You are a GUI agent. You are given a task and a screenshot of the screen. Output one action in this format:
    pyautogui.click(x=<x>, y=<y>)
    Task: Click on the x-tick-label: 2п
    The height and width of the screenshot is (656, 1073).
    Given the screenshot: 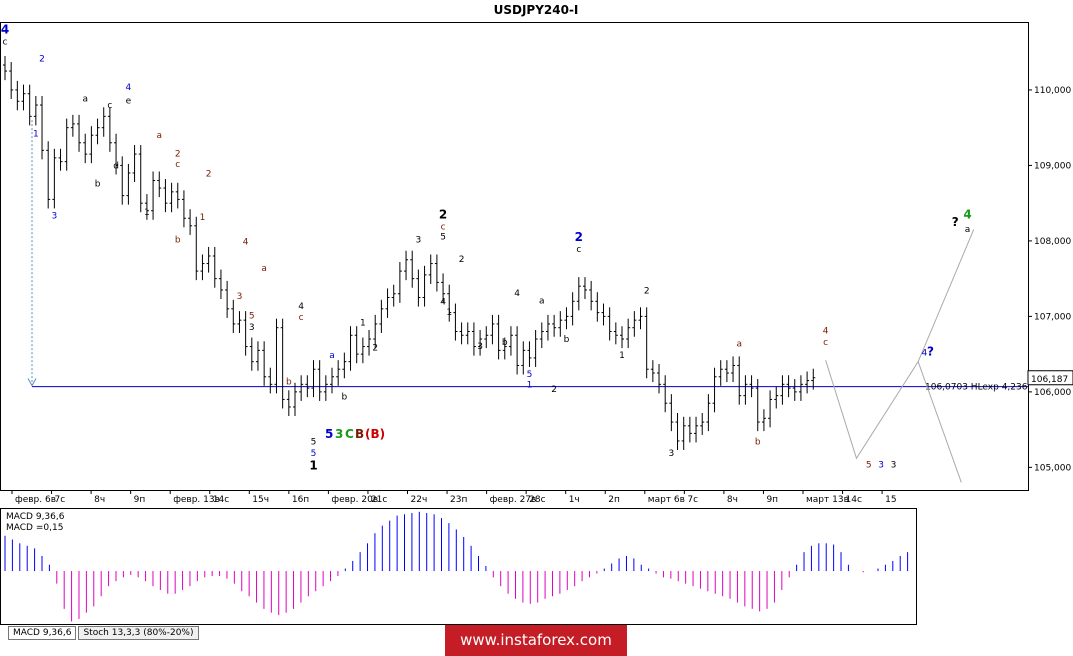 What is the action you would take?
    pyautogui.click(x=614, y=500)
    